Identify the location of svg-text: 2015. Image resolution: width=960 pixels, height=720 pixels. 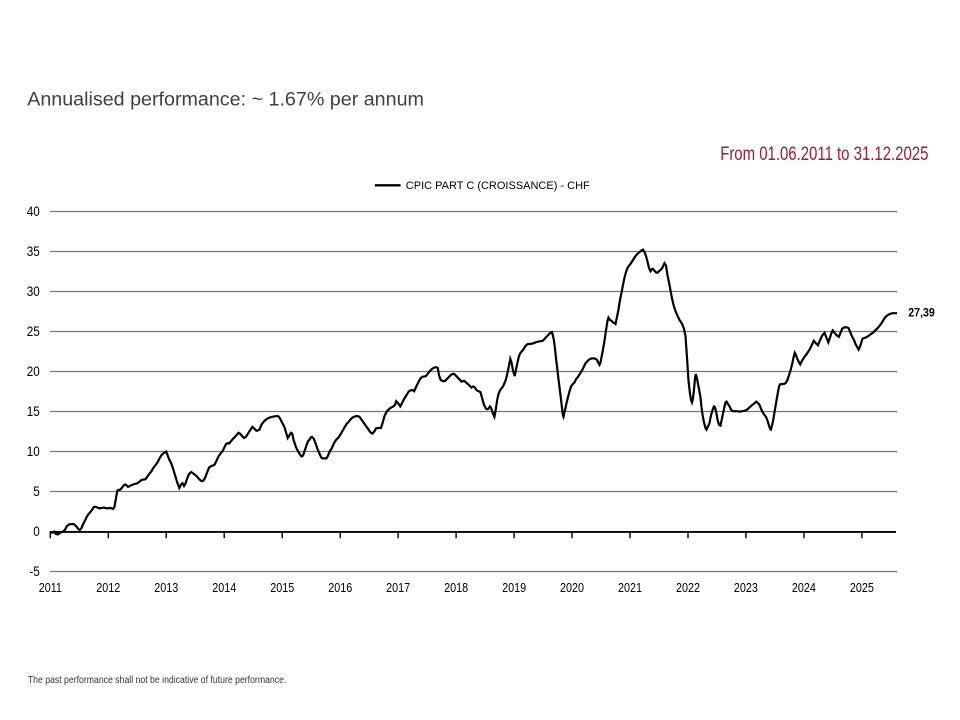
(282, 587).